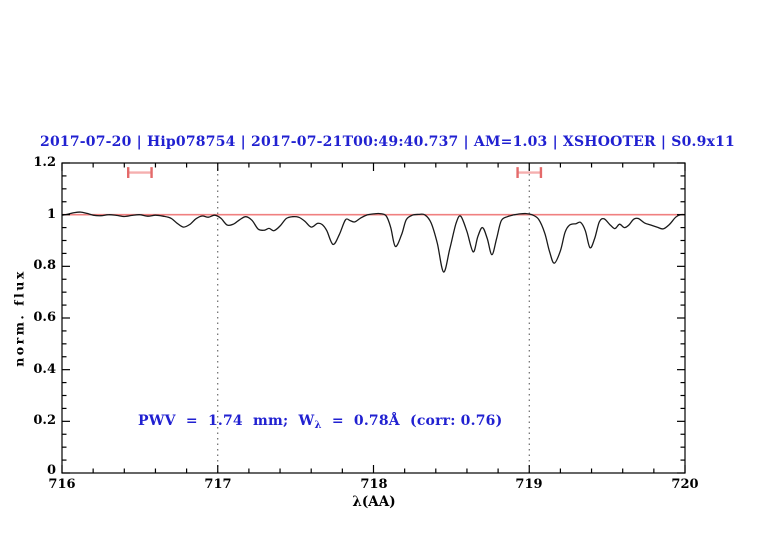 This screenshot has height=542, width=782. What do you see at coordinates (412, 421) in the screenshot?
I see `pwv-annotation-suffix: = 0.78Å (corr: 0.76)` at bounding box center [412, 421].